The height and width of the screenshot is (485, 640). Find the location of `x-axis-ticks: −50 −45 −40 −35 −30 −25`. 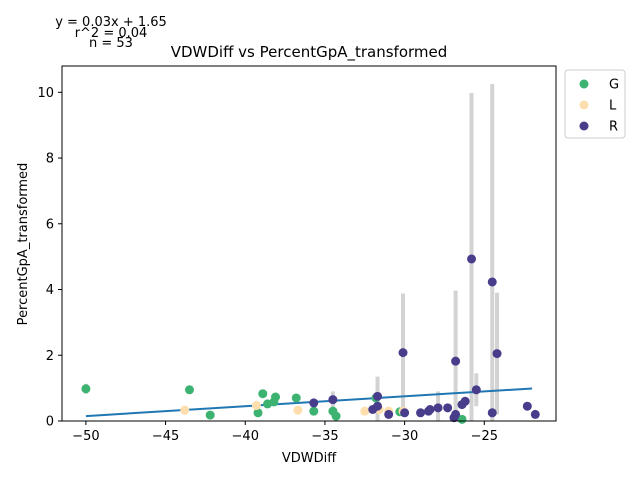

x-axis-ticks: −50 −45 −40 −35 −30 −25 is located at coordinates (285, 432).